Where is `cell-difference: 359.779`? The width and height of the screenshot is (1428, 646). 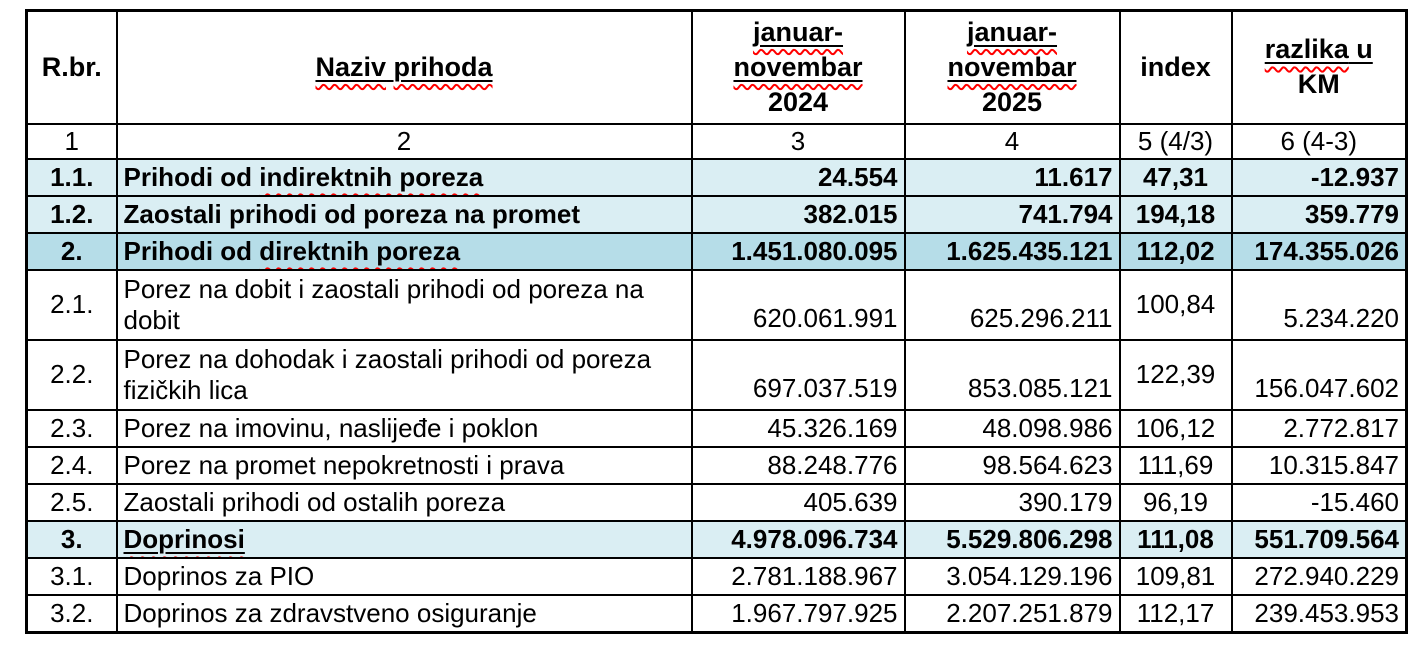
cell-difference: 359.779 is located at coordinates (1319, 215).